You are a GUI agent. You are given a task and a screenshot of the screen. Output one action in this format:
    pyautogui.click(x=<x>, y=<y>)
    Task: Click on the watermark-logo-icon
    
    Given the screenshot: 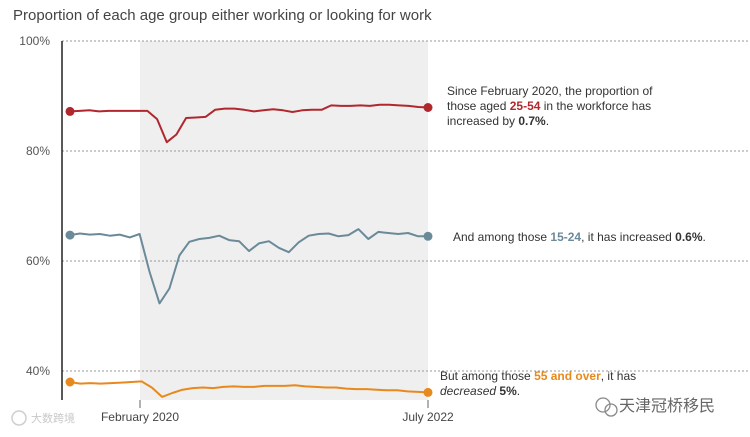 What is the action you would take?
    pyautogui.click(x=19, y=418)
    